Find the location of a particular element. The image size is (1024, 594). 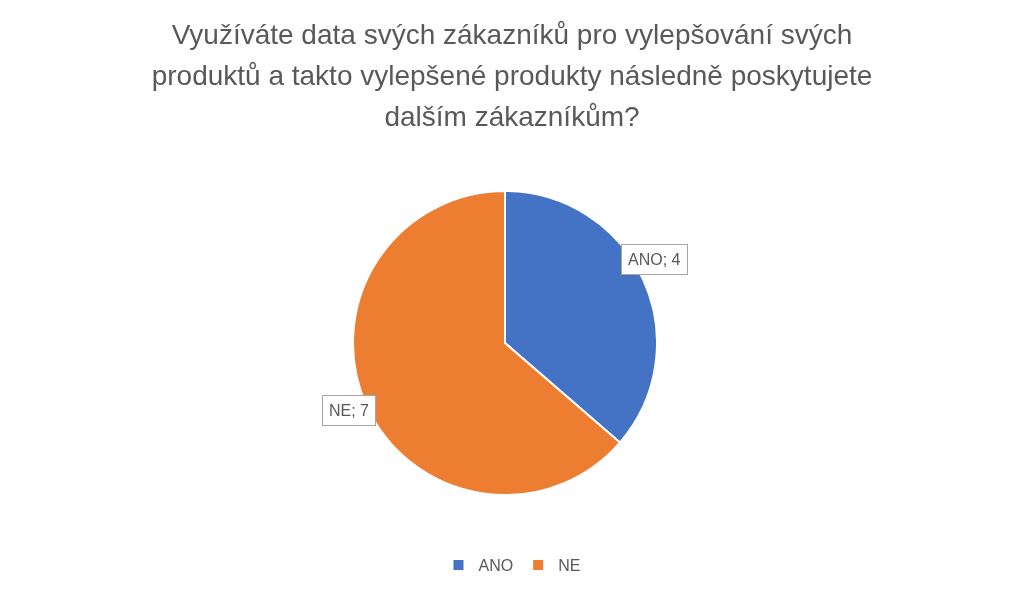

legend-label: NE is located at coordinates (569, 566).